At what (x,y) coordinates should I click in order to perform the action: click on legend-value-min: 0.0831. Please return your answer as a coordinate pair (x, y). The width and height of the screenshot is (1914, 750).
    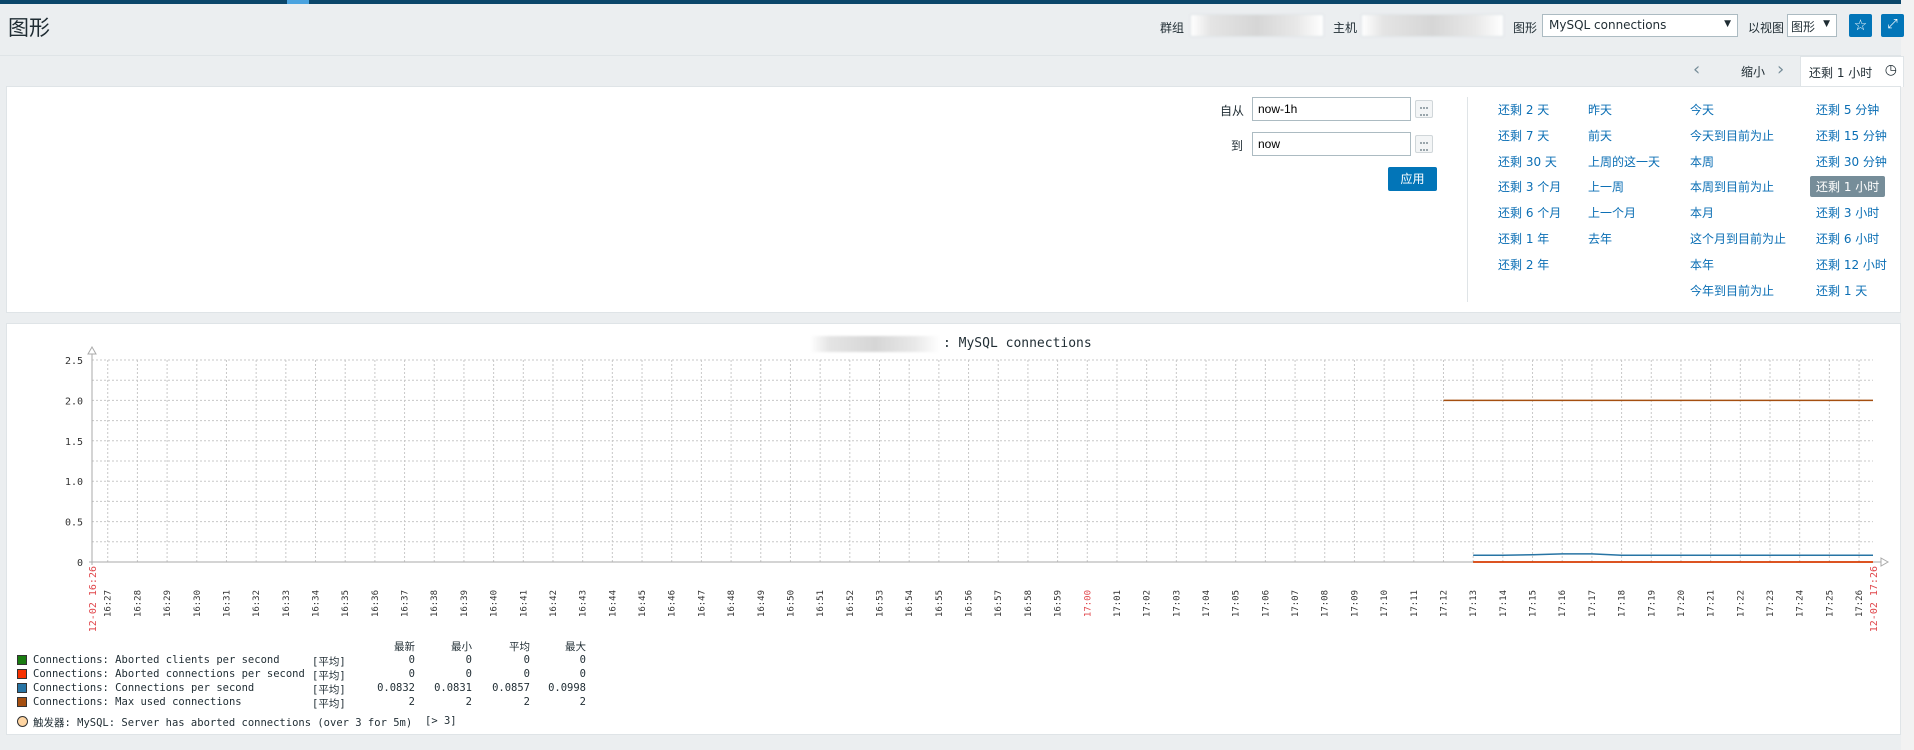
    Looking at the image, I should click on (453, 688).